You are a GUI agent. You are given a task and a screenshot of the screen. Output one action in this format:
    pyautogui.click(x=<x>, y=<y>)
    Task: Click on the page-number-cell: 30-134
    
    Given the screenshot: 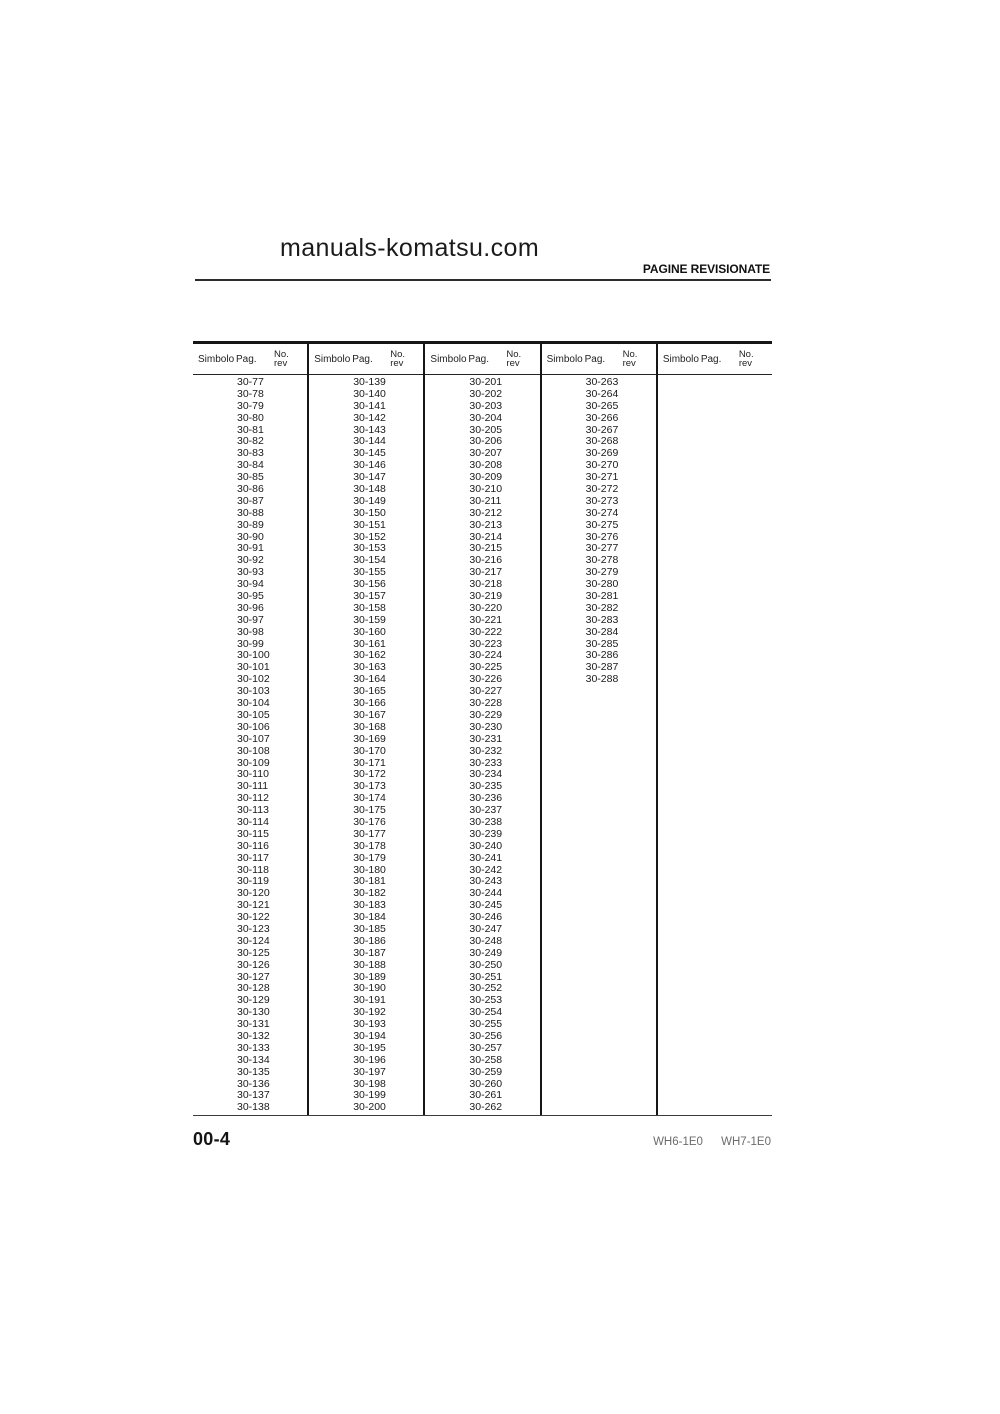 What is the action you would take?
    pyautogui.click(x=253, y=1059)
    